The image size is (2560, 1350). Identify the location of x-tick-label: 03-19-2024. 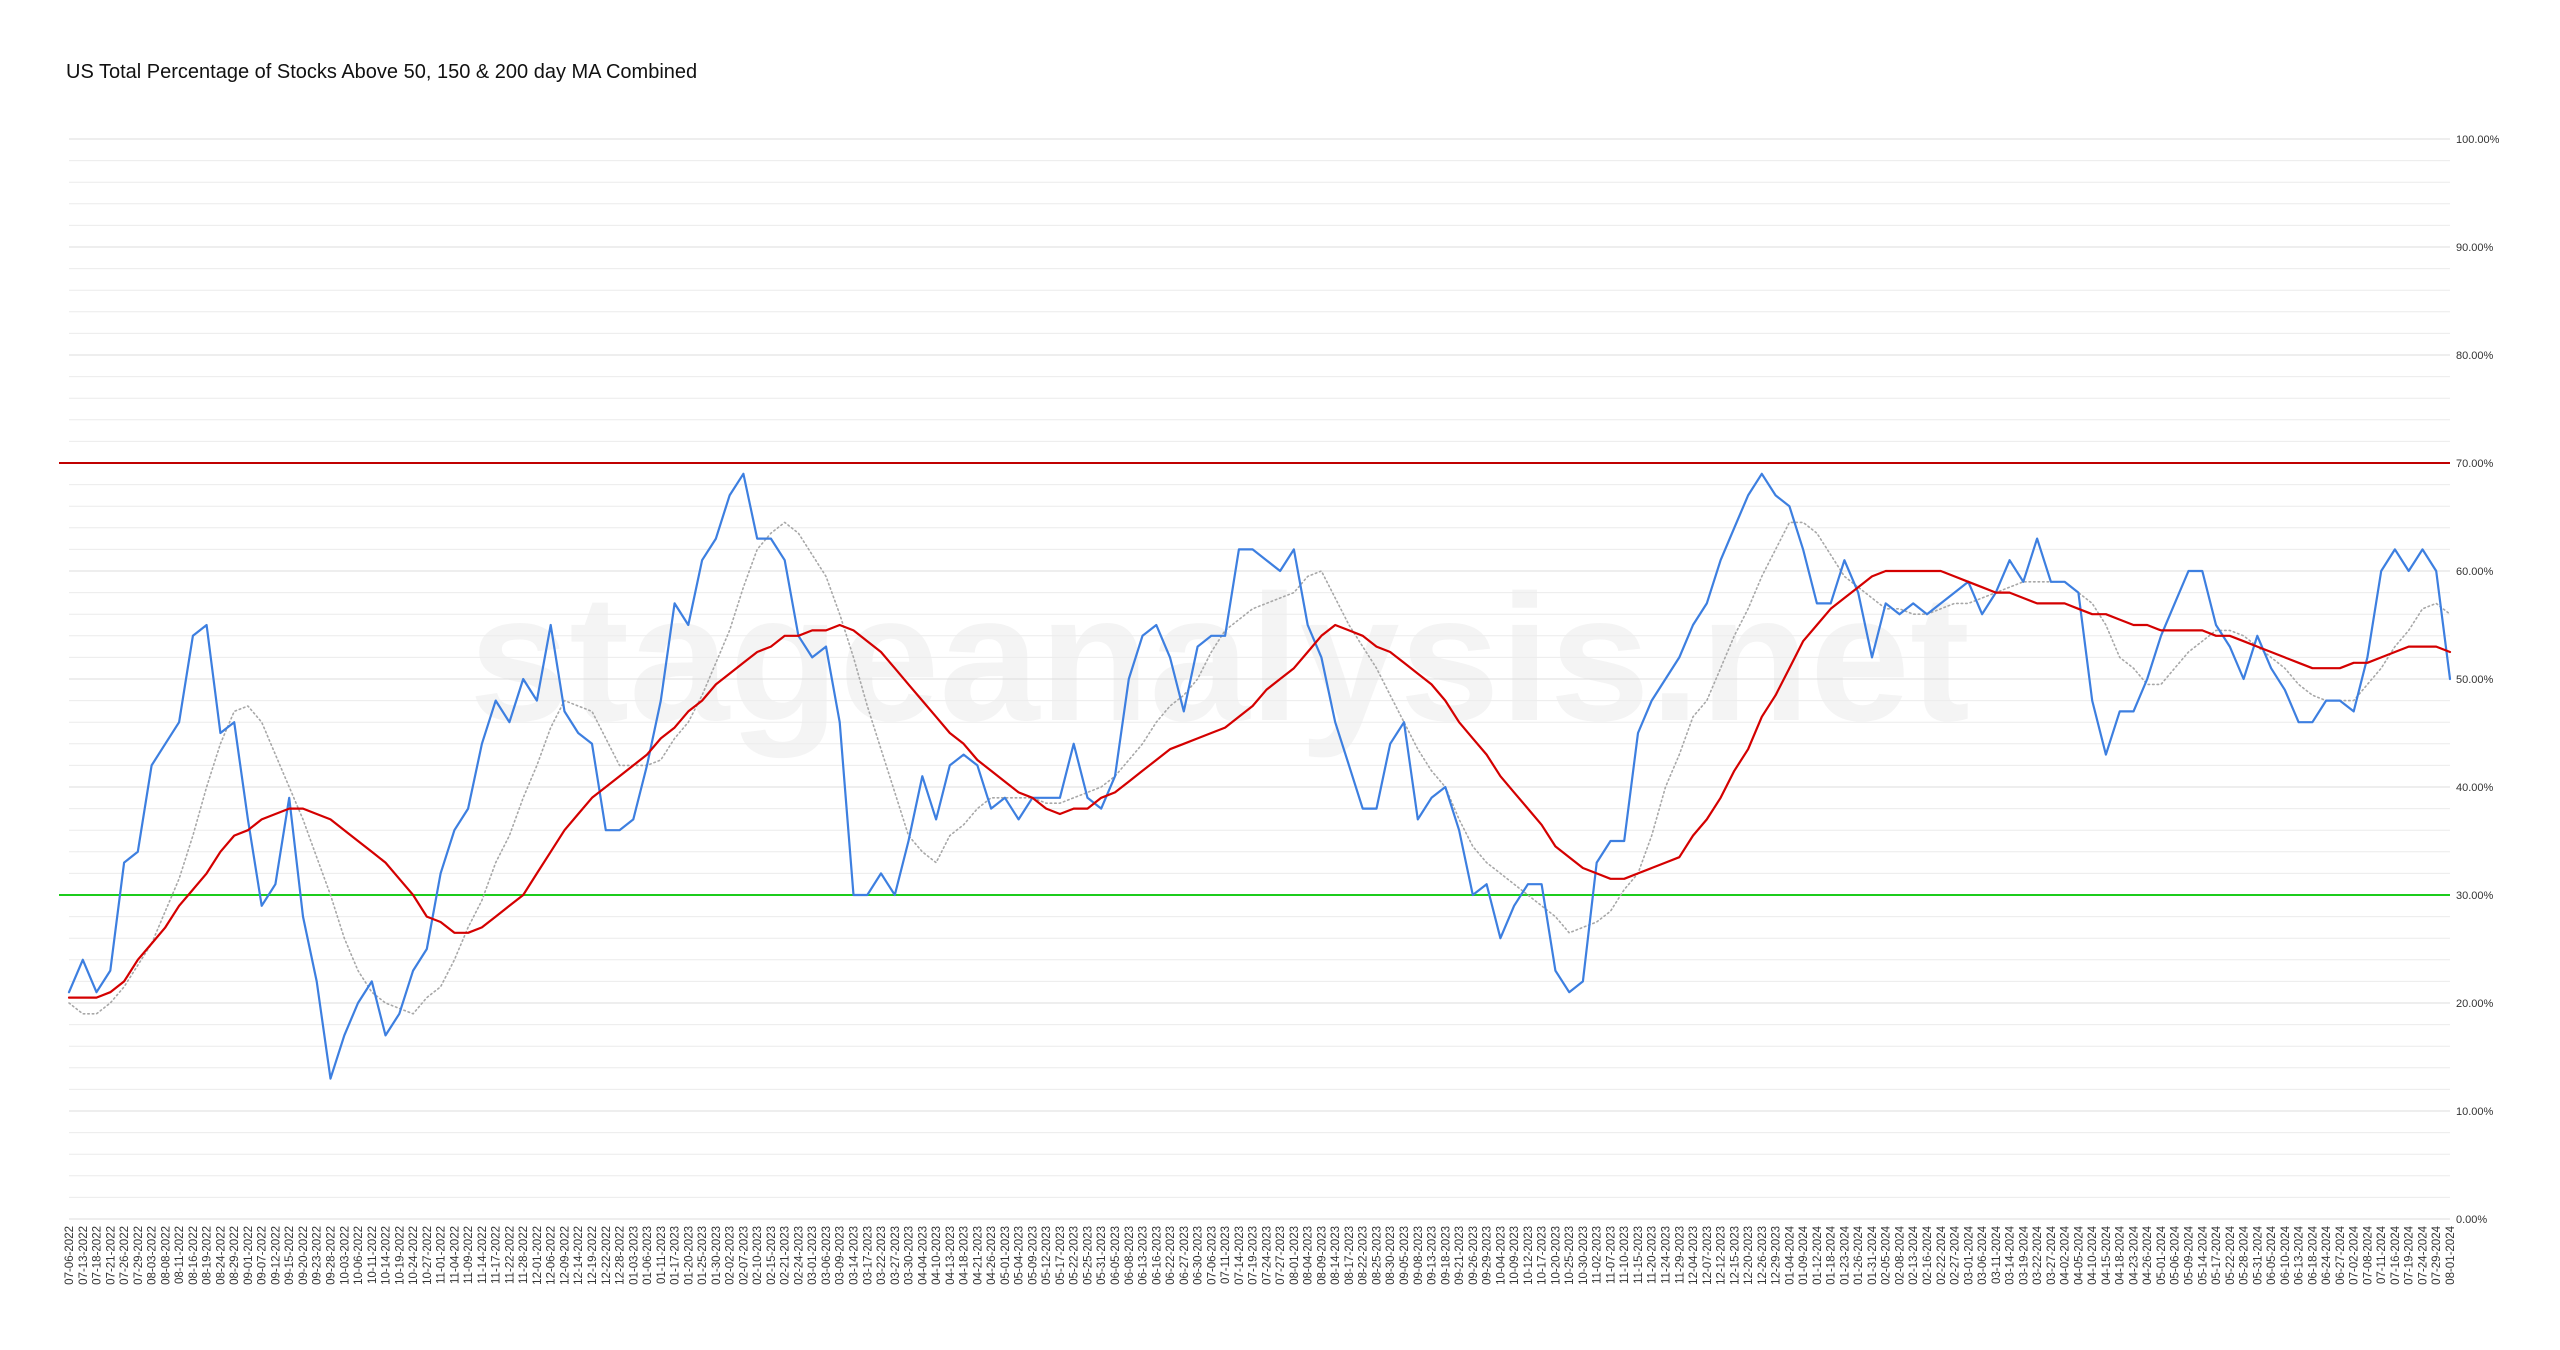
(2024, 1254).